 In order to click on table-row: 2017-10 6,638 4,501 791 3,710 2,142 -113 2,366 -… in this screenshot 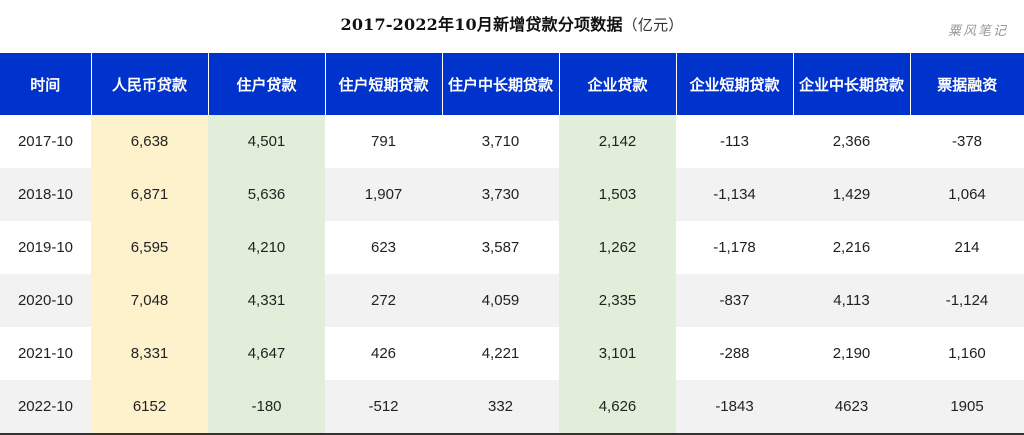, I will do `click(512, 141)`.